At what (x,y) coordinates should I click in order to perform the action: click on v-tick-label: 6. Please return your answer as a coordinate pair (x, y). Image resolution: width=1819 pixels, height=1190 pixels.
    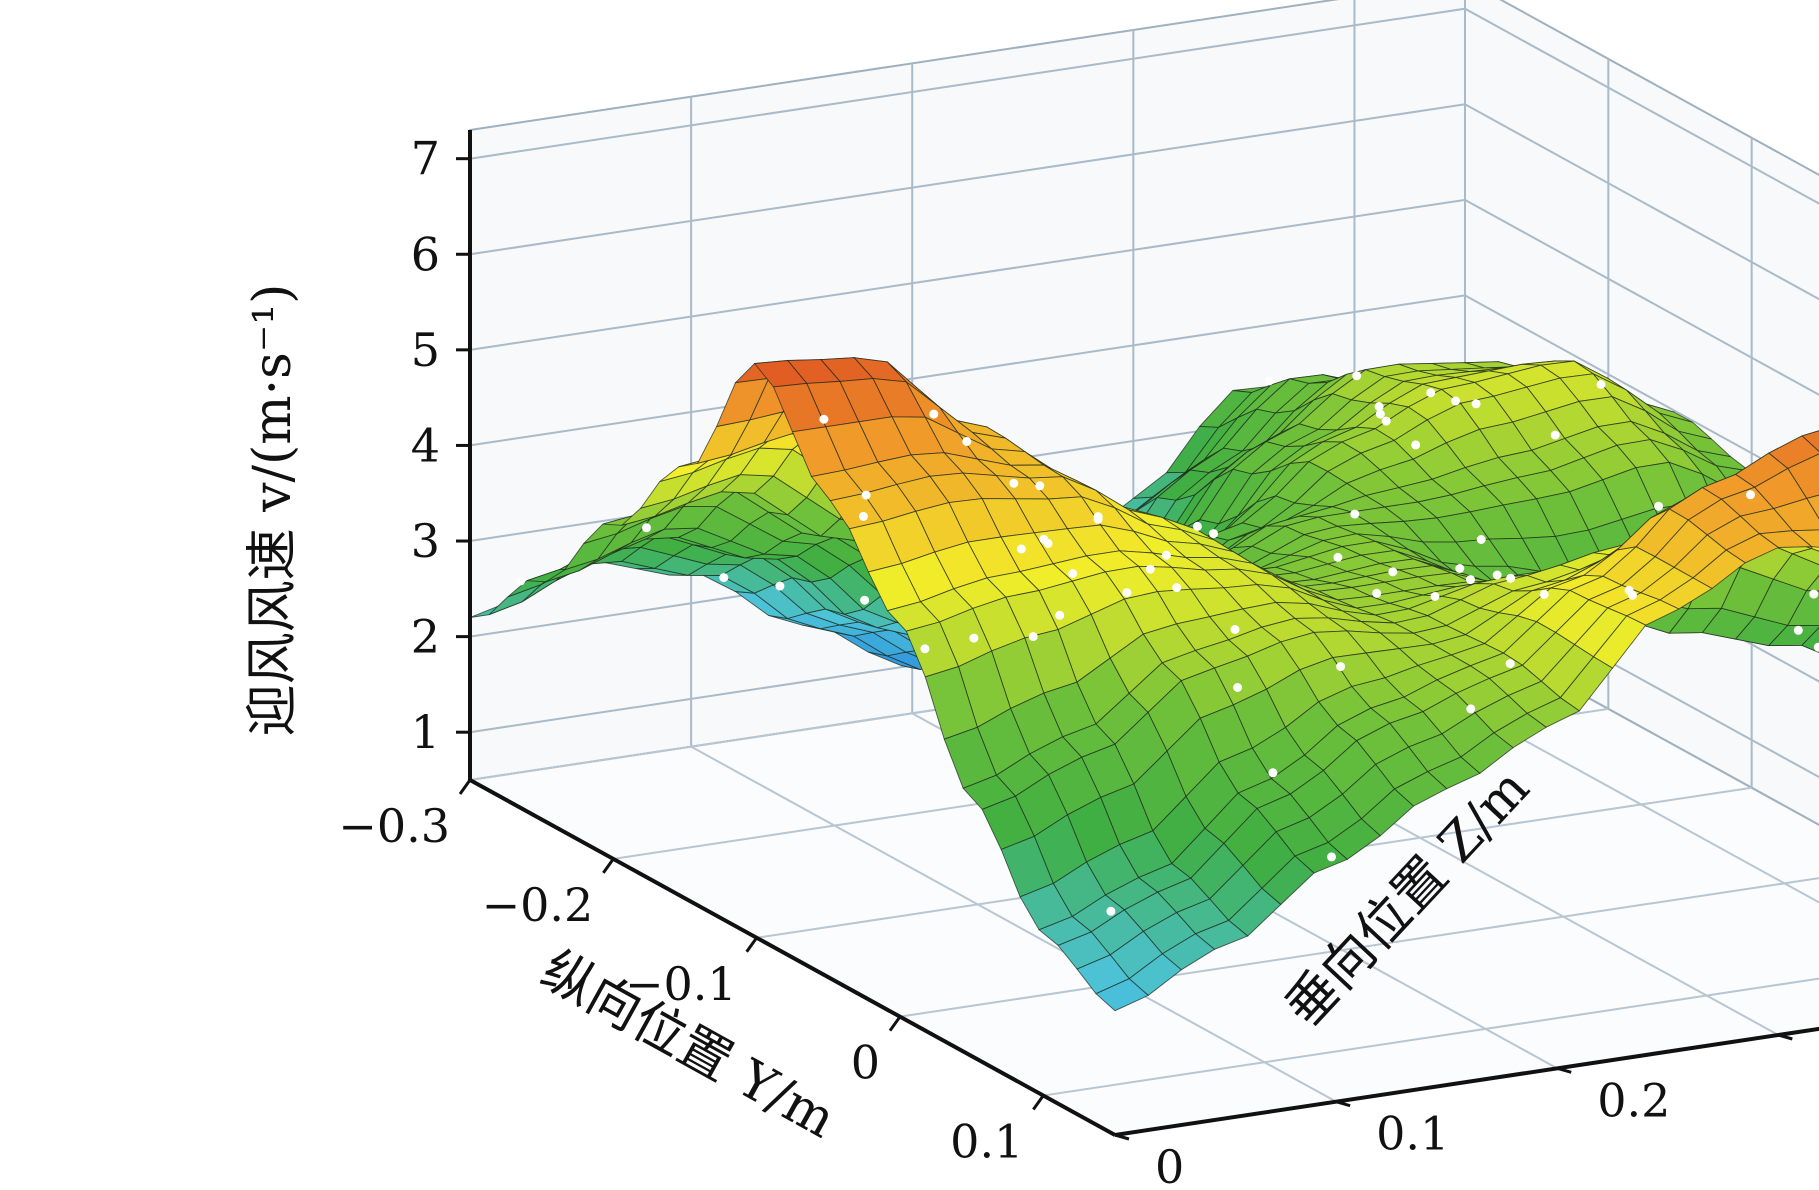
    Looking at the image, I should click on (425, 254).